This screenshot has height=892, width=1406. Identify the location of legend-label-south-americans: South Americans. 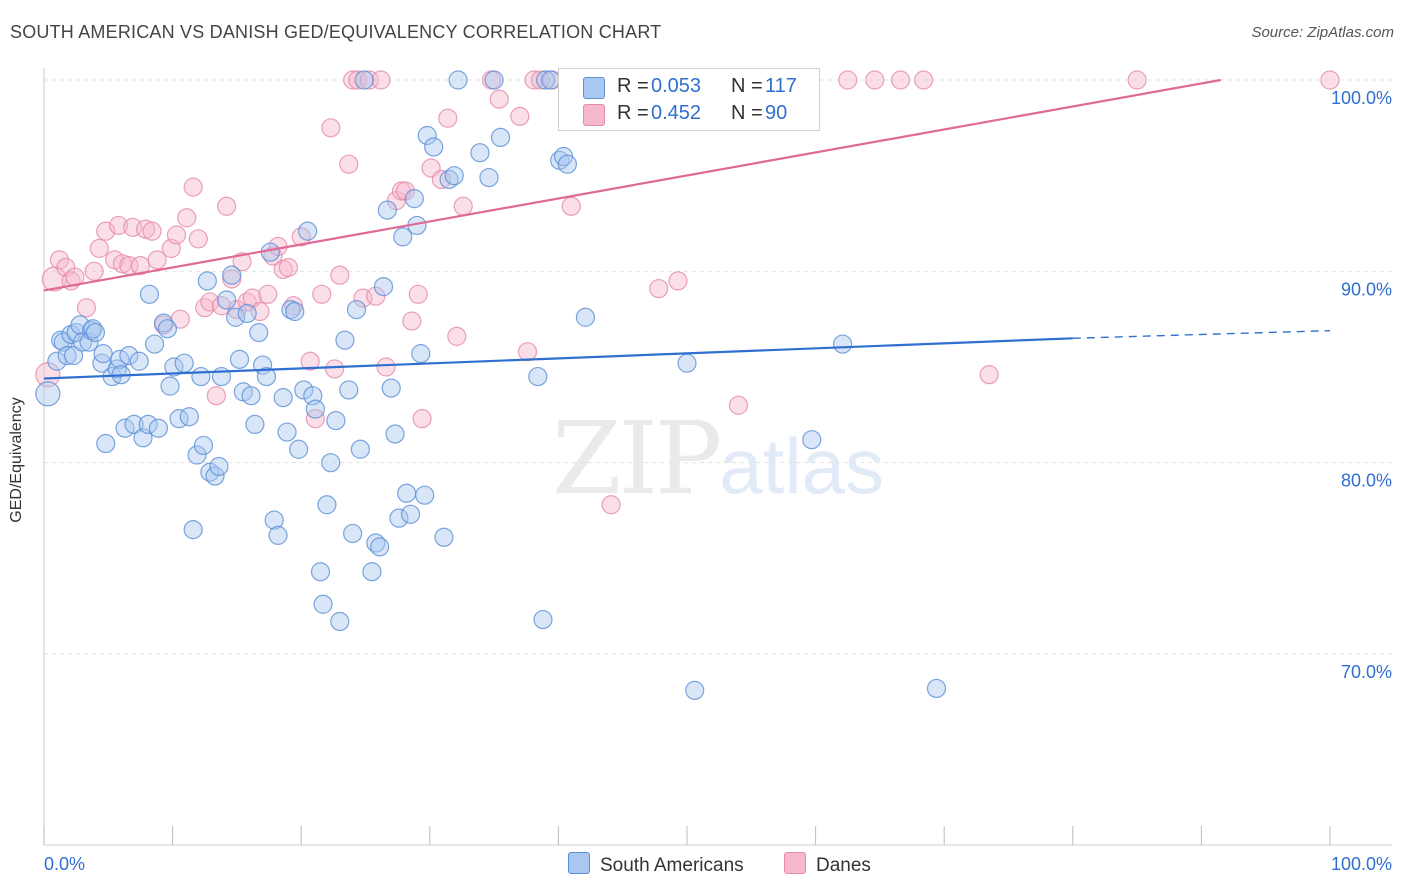
(672, 865).